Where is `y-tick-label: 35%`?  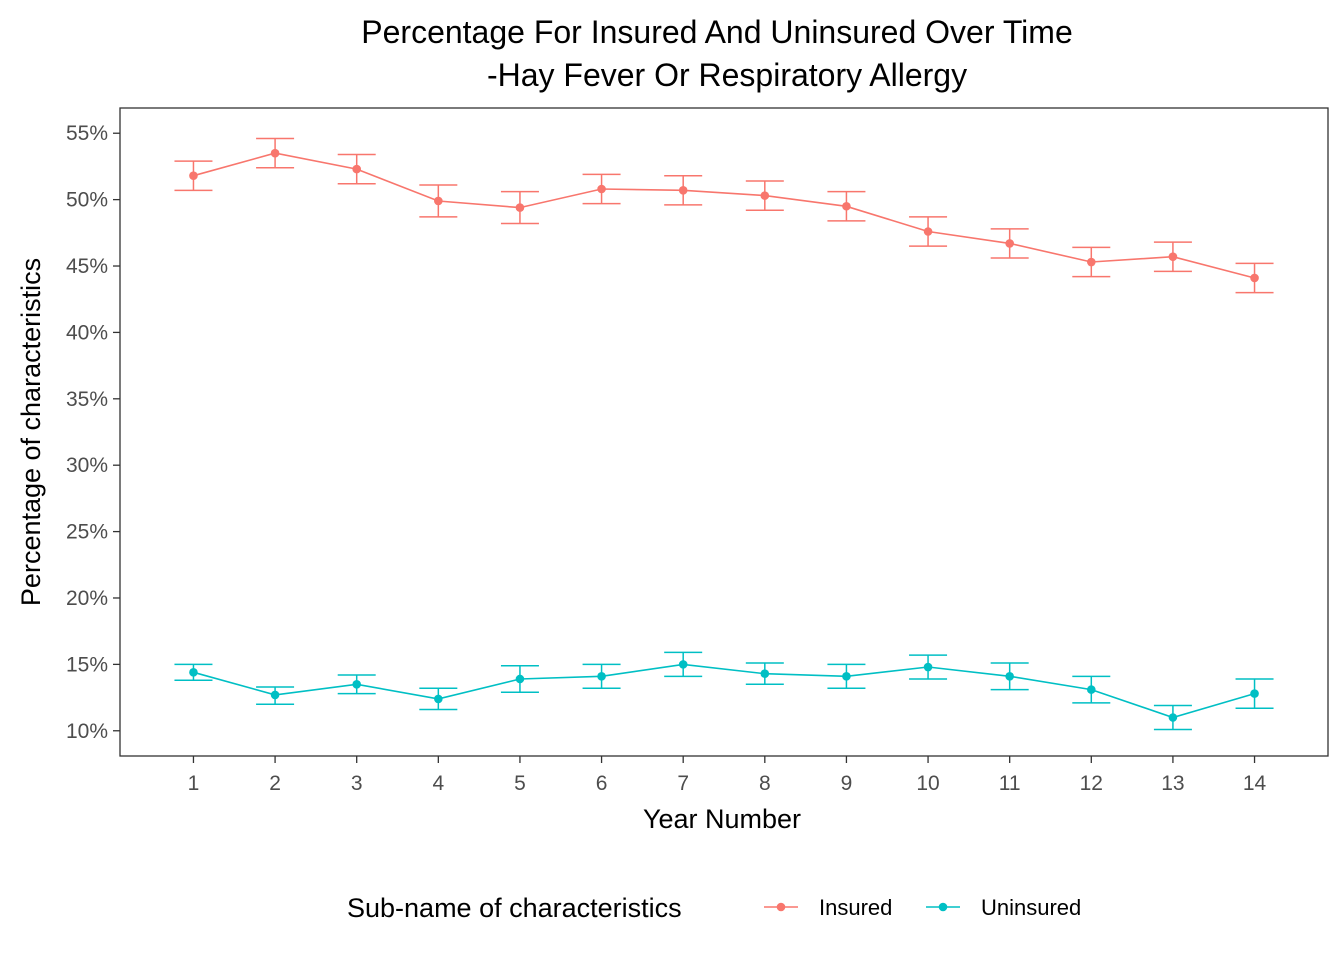
y-tick-label: 35% is located at coordinates (87, 399).